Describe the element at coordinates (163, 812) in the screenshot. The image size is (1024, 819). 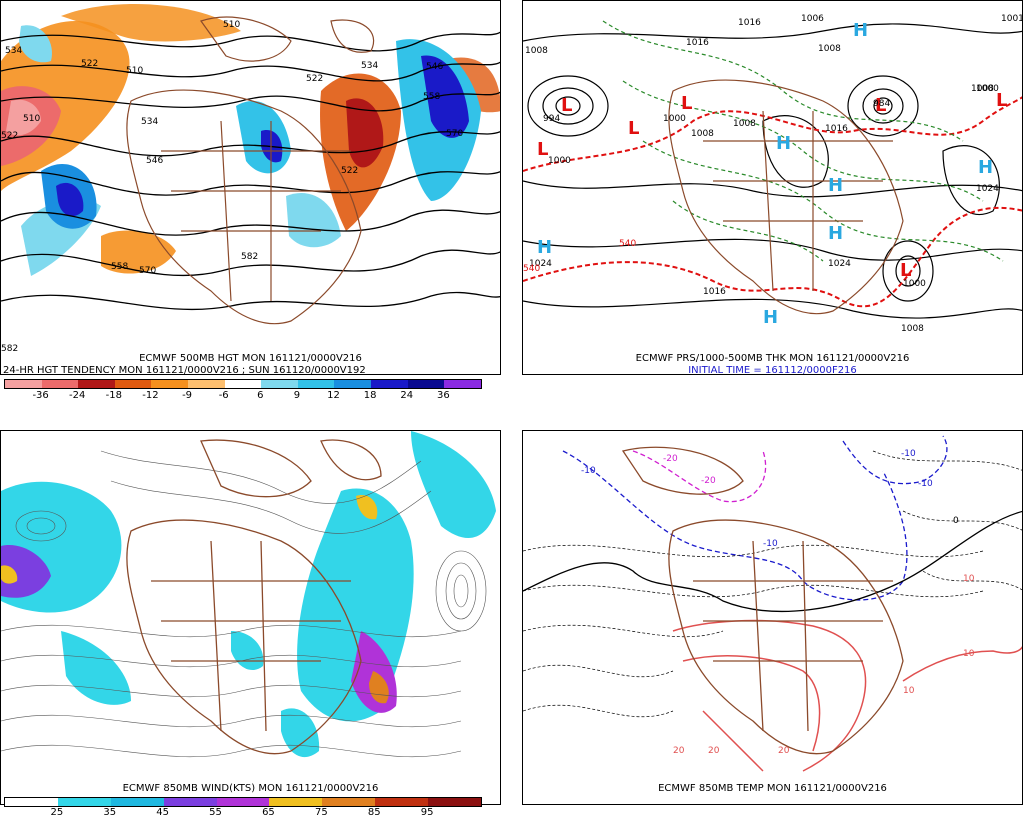
I see `colorbar-label: 45` at that location.